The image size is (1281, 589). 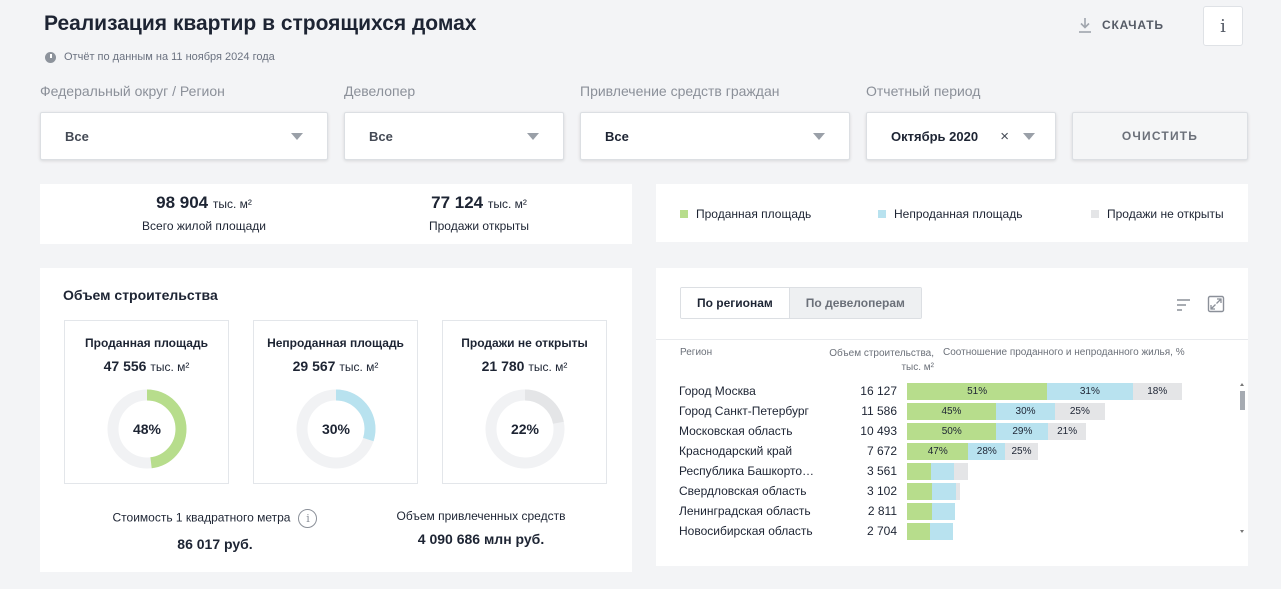 I want to click on kpi-title: Непроданная площадь, so click(x=335, y=343).